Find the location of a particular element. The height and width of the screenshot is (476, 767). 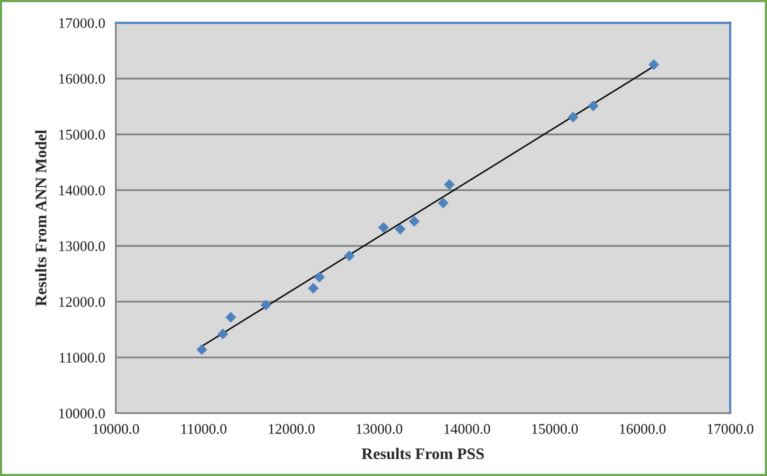

y-axis-title: Results From ANN Model is located at coordinates (40, 218).